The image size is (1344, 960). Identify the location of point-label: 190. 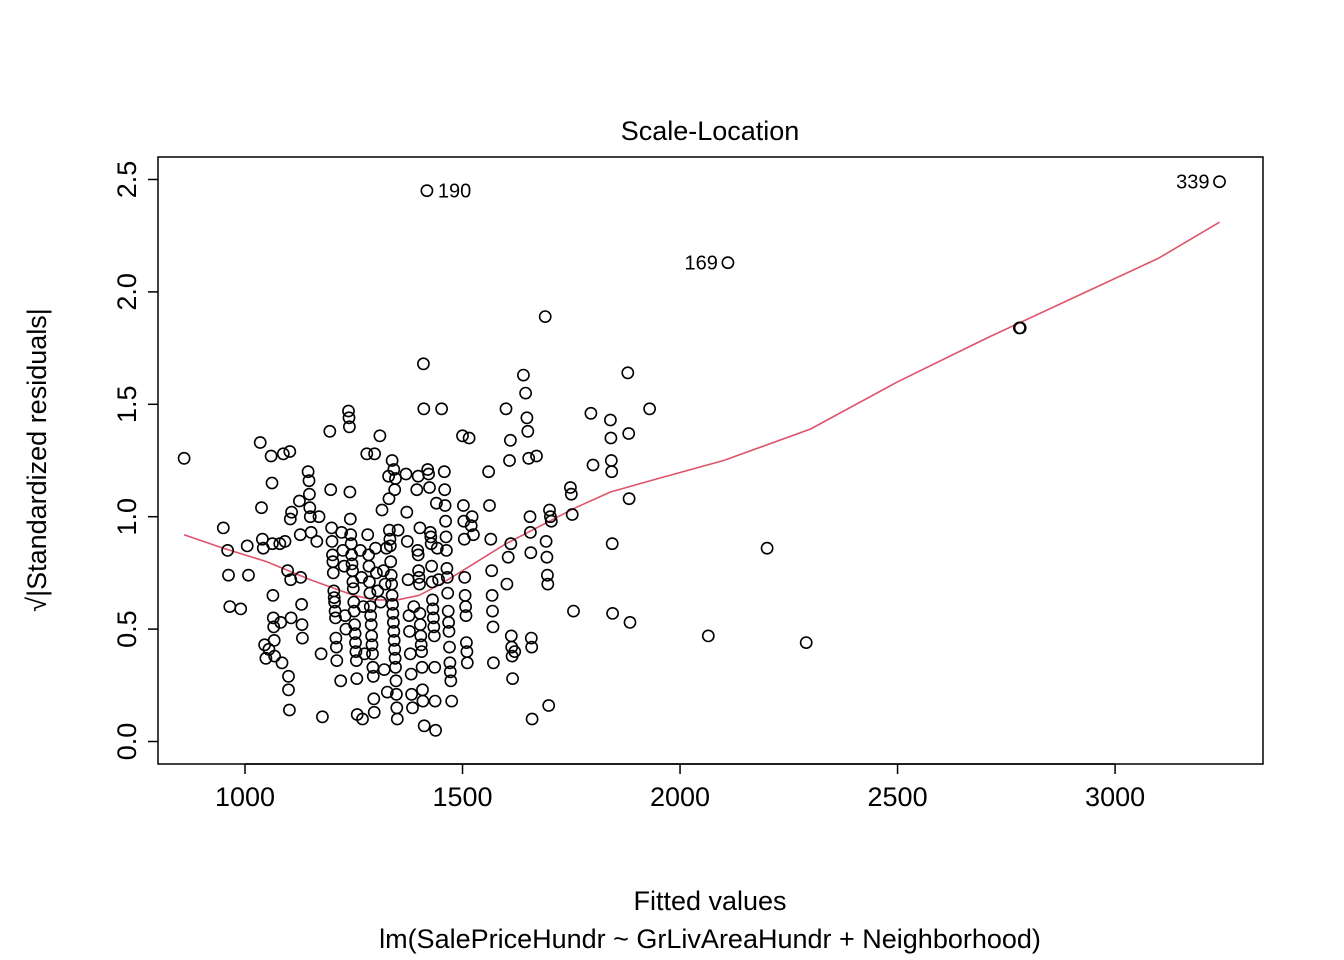
(454, 192).